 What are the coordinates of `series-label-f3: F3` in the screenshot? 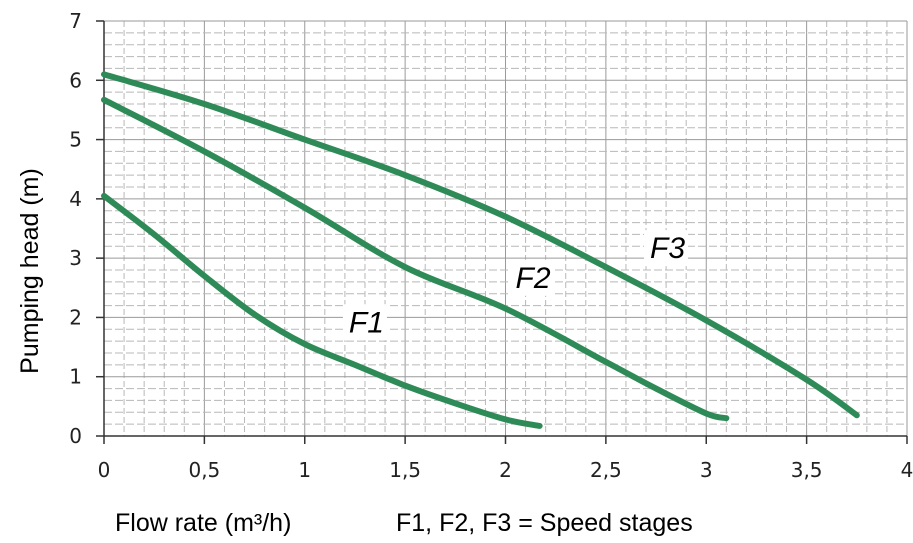 It's located at (667, 248).